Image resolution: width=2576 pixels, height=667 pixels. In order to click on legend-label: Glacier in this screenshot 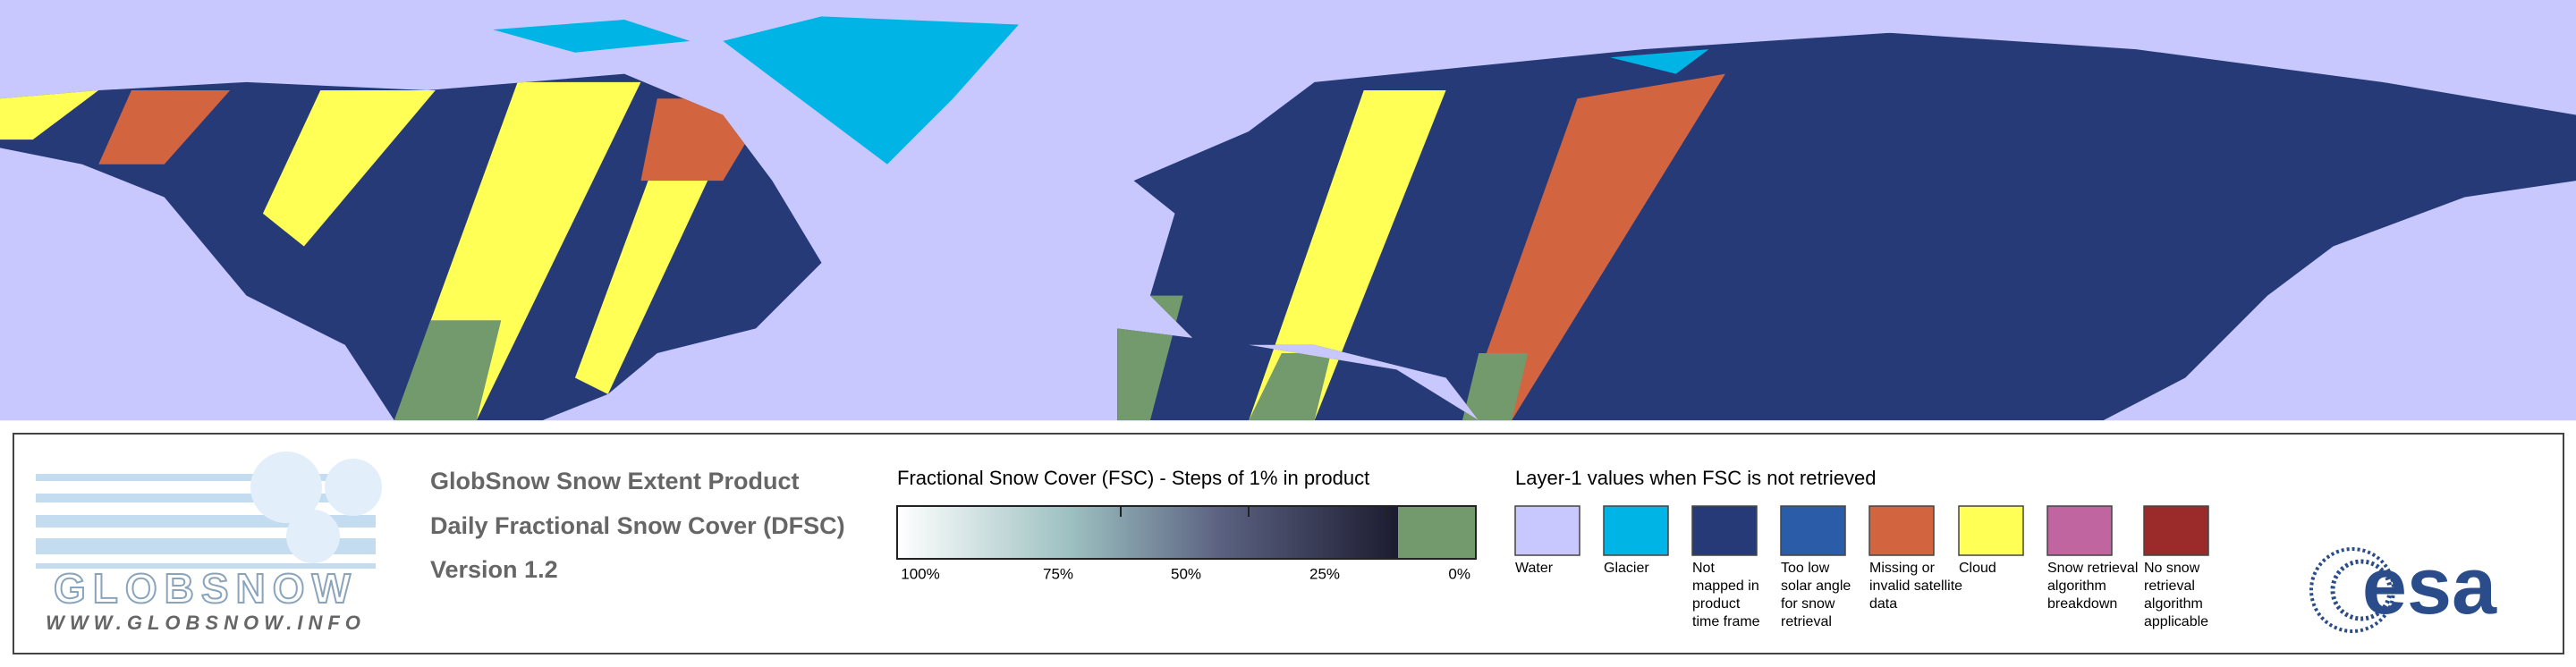, I will do `click(1626, 568)`.